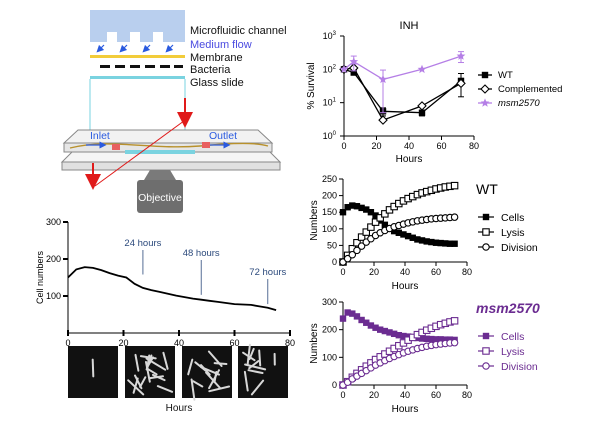 The image size is (599, 421). Describe the element at coordinates (513, 352) in the screenshot. I see `legend-label: Lysis` at that location.